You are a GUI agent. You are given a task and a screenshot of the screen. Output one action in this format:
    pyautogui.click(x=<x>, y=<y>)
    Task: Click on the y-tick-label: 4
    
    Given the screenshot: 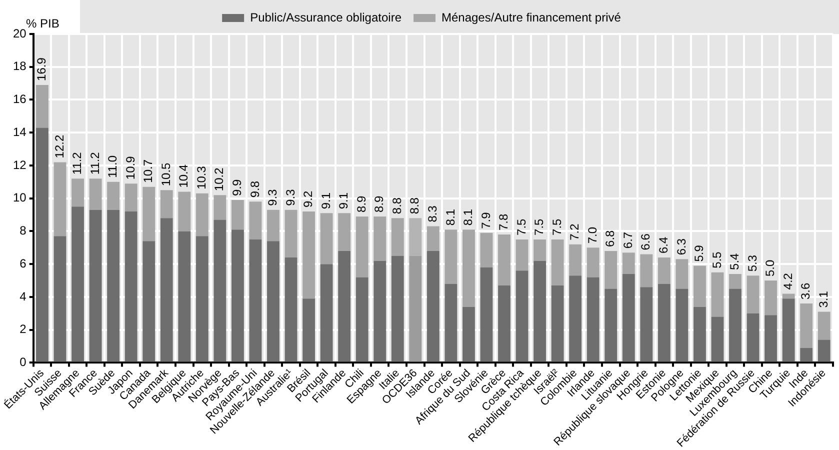 What is the action you would take?
    pyautogui.click(x=23, y=296)
    